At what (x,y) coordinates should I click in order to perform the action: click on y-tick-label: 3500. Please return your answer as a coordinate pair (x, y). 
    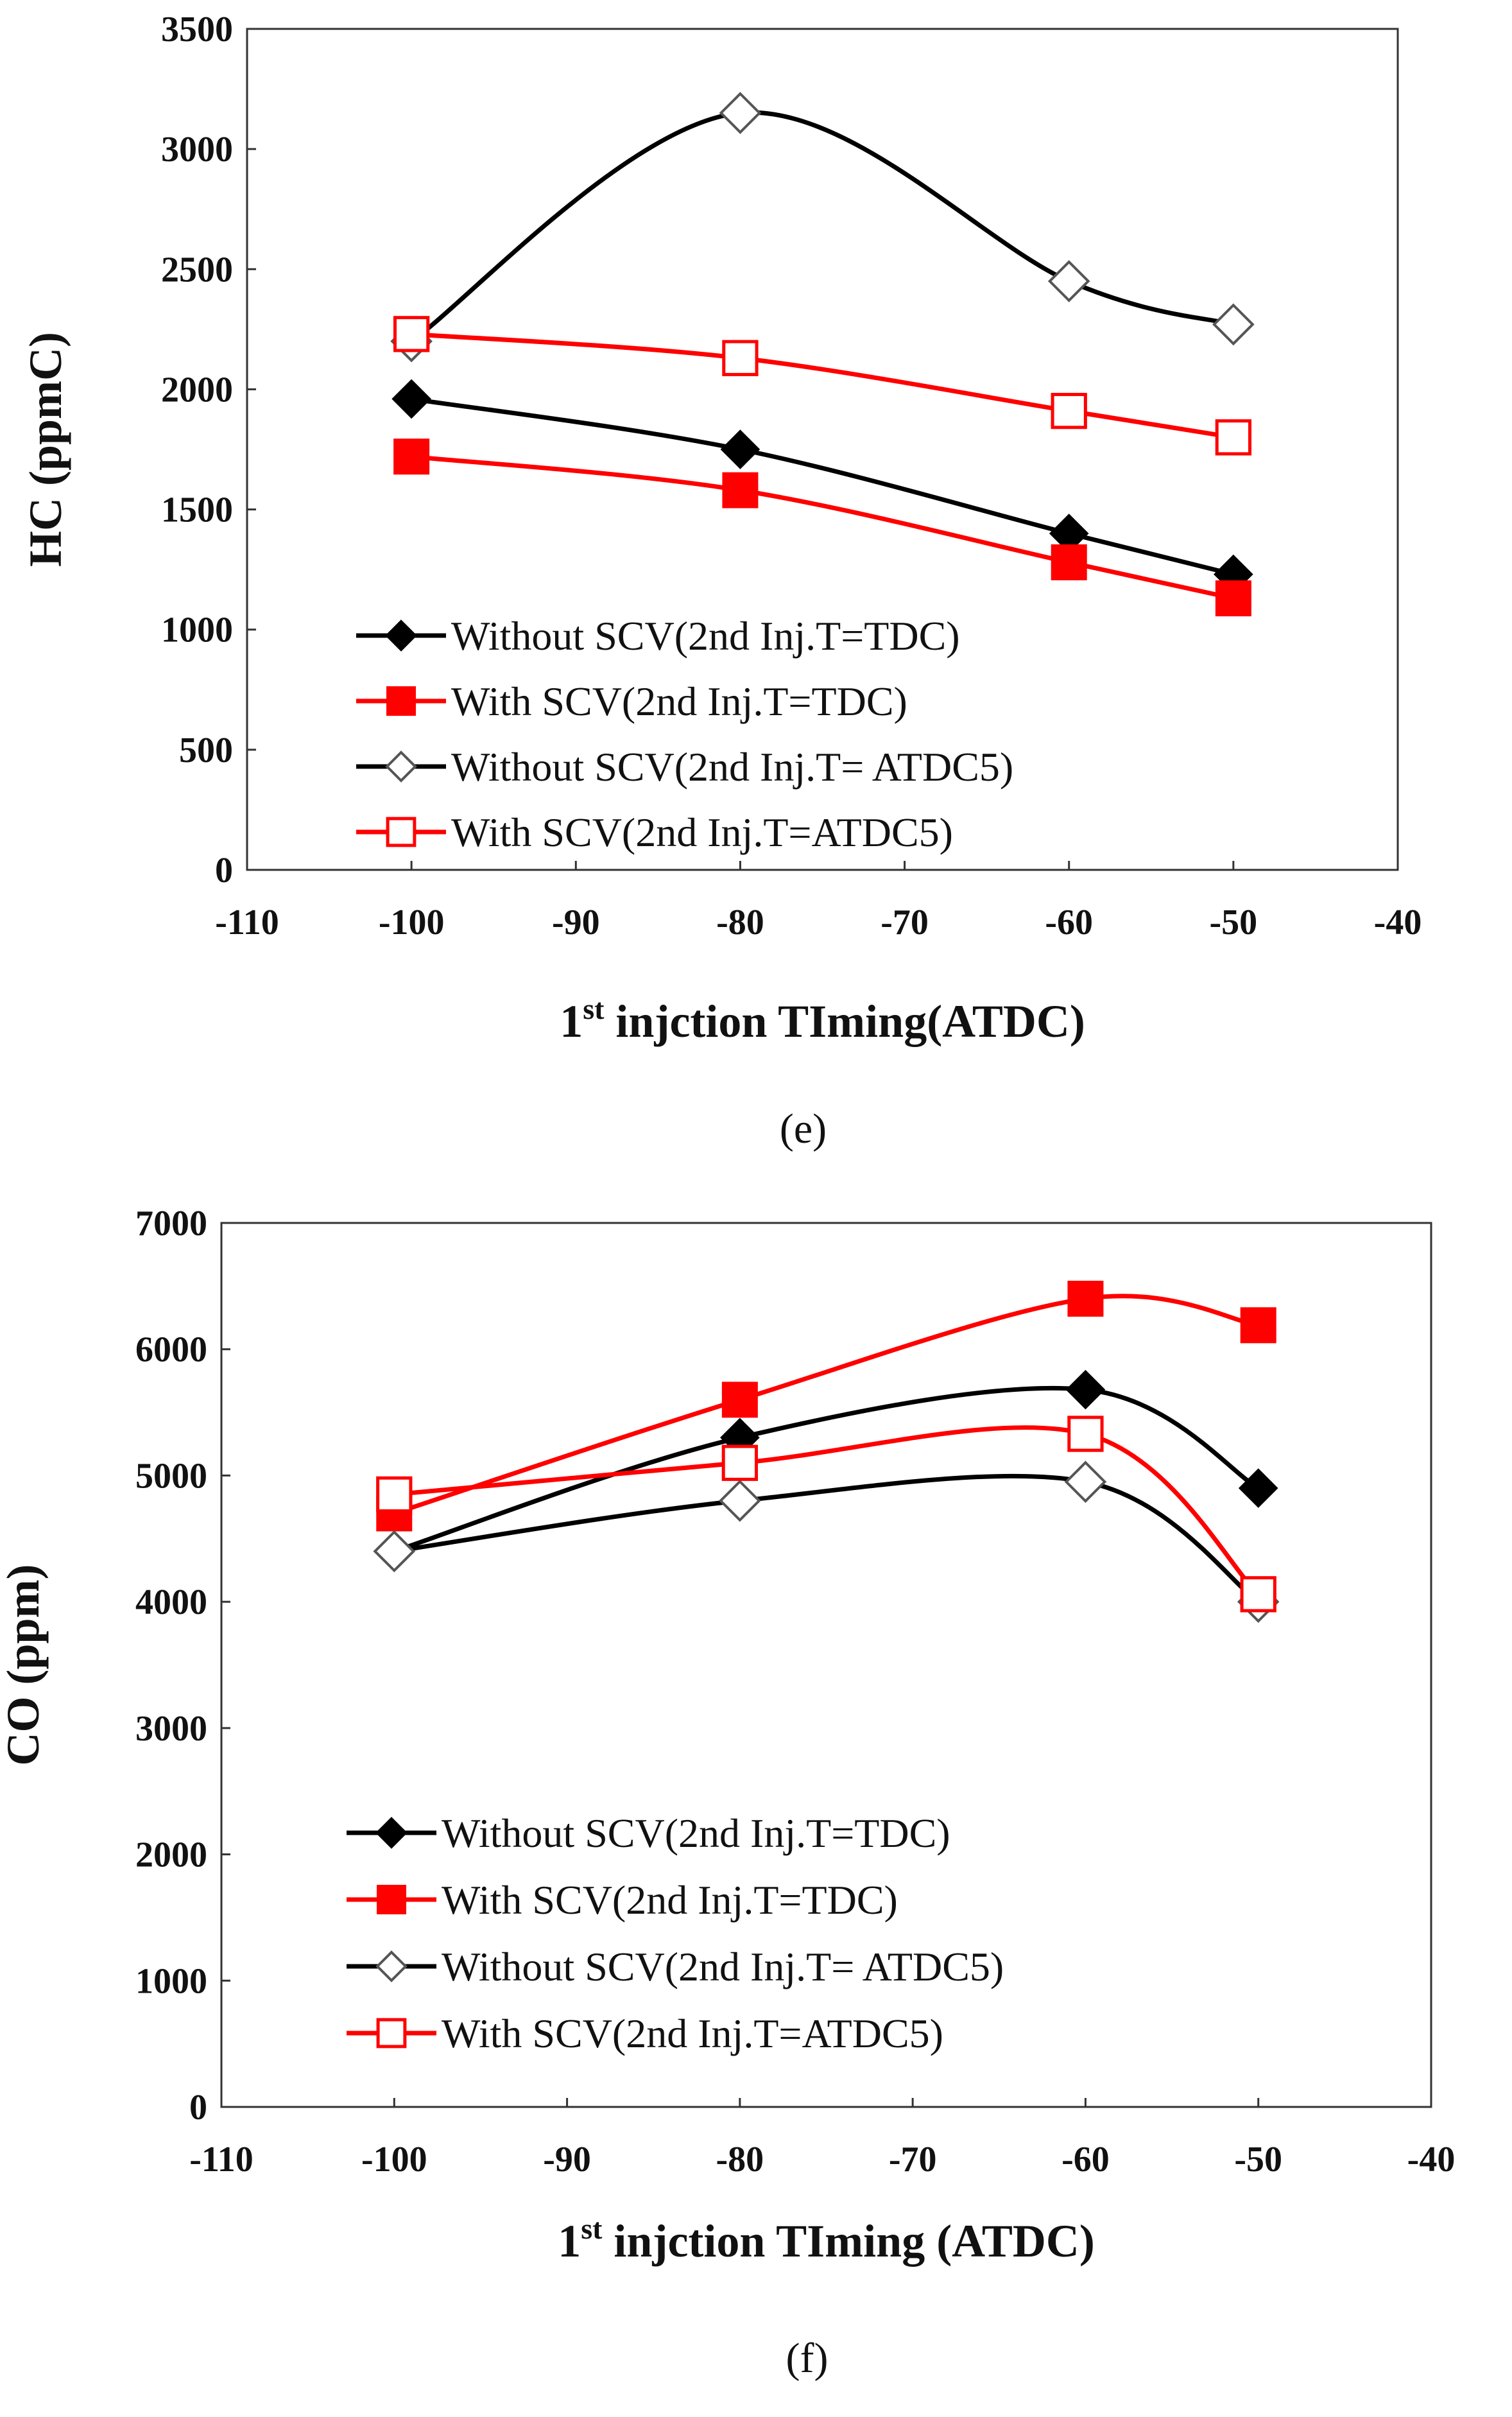
    Looking at the image, I should click on (197, 29).